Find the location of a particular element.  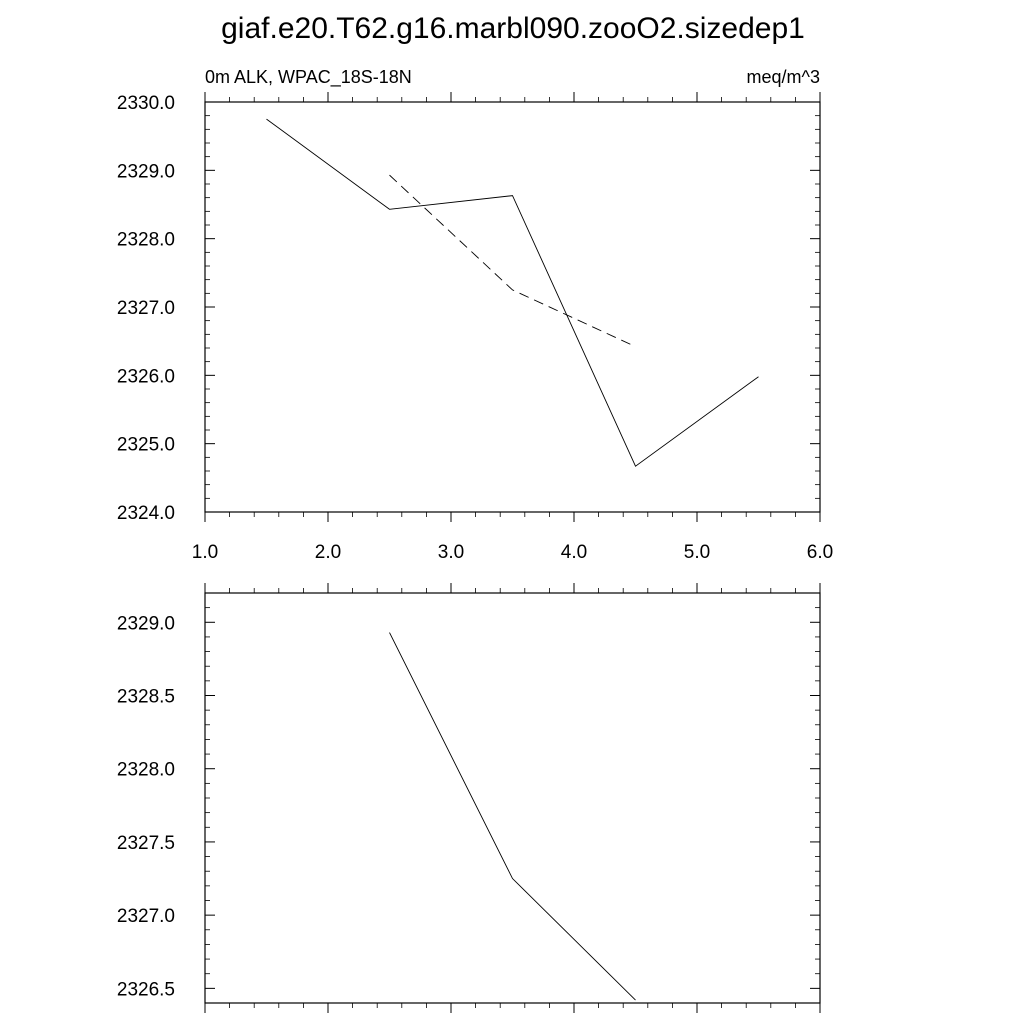

top-x-tick-label: 1.0 is located at coordinates (205, 552).